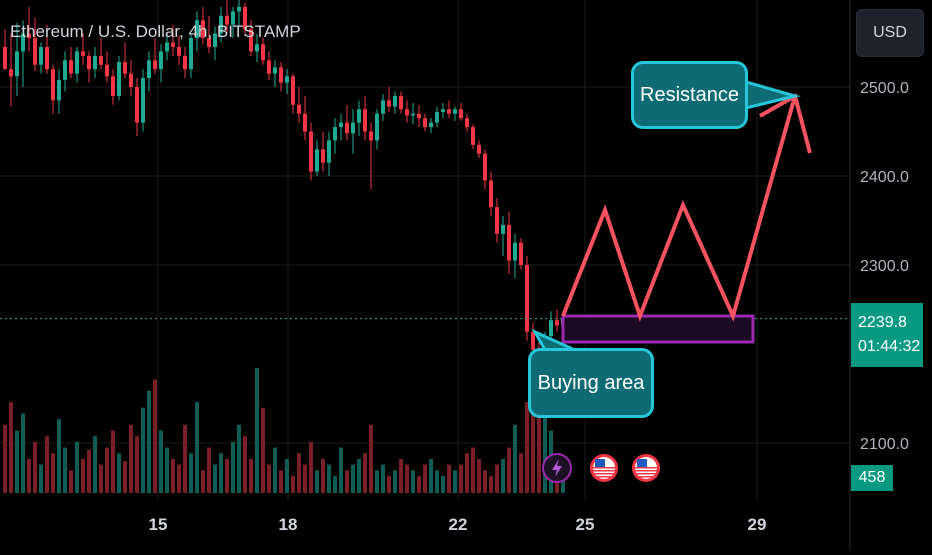 The image size is (932, 555). What do you see at coordinates (557, 468) in the screenshot?
I see `lightning-icon` at bounding box center [557, 468].